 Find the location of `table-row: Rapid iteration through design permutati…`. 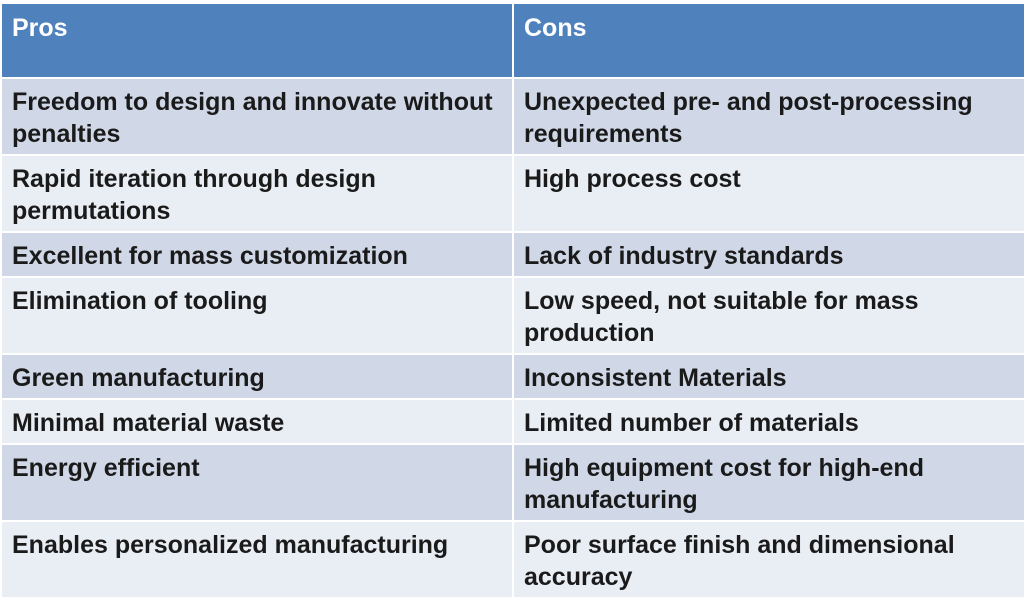

table-row: Rapid iteration through design permutati… is located at coordinates (512, 193).